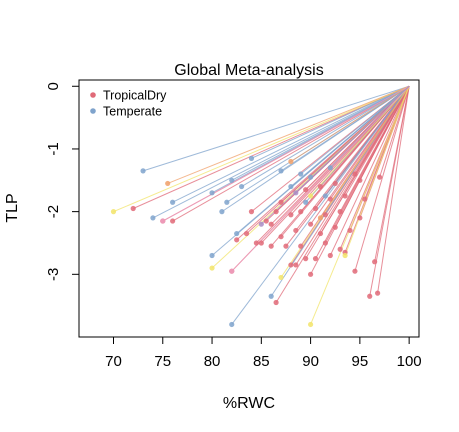 The image size is (459, 432). Describe the element at coordinates (261, 361) in the screenshot. I see `x-tick-label-3: 85` at that location.